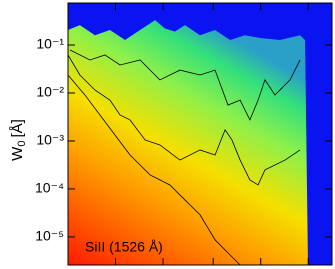 The image size is (335, 269). I want to click on y-tick-label: 10⁻⁴, so click(49, 188).